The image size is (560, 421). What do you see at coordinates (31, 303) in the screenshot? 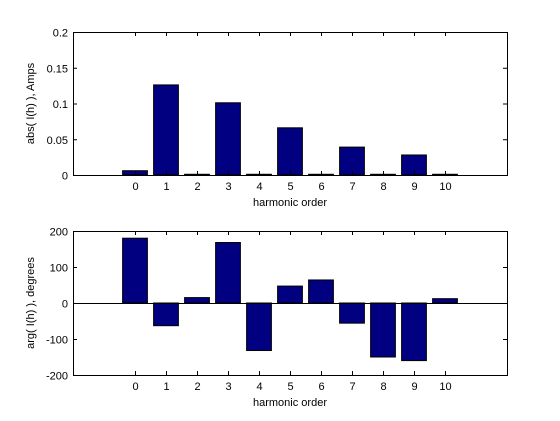
I see `phase-y-axis-label: arg( I(h) ), degrees` at bounding box center [31, 303].